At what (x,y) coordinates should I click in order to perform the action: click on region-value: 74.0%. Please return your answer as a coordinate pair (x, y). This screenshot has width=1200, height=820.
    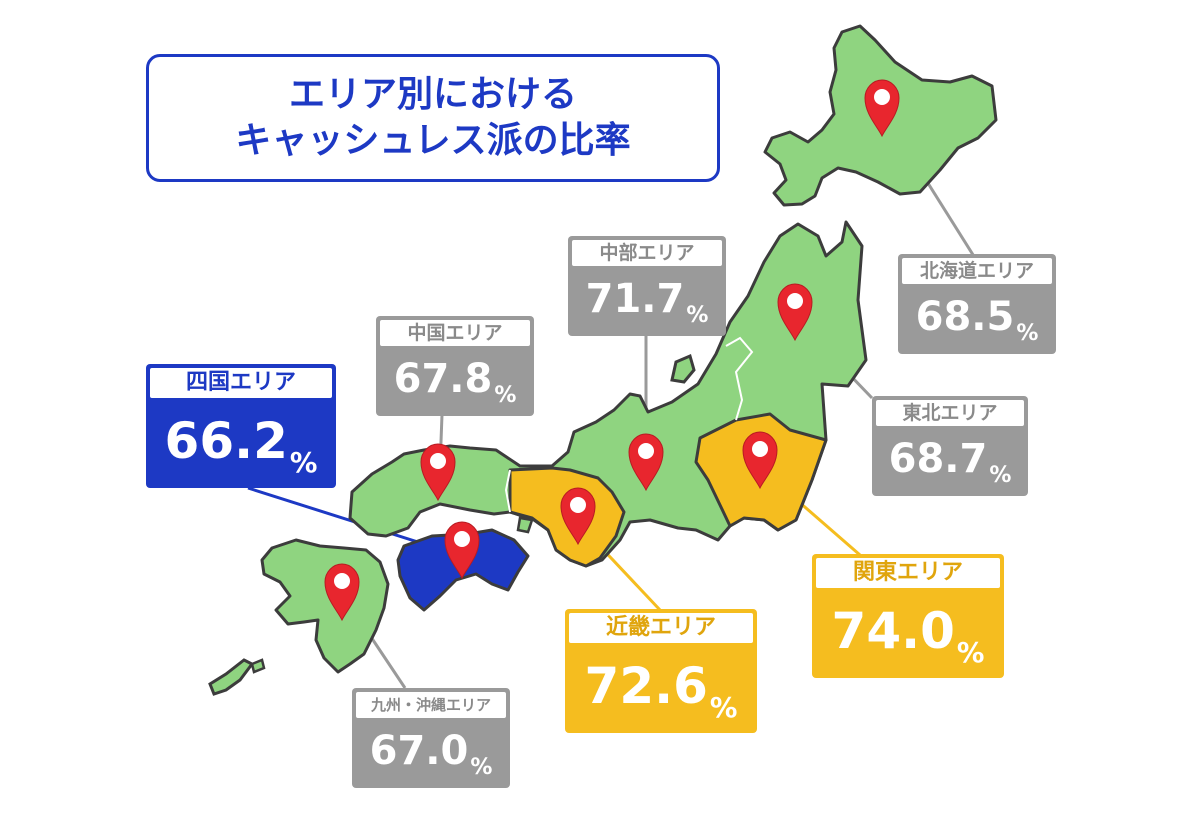
    Looking at the image, I should click on (908, 636).